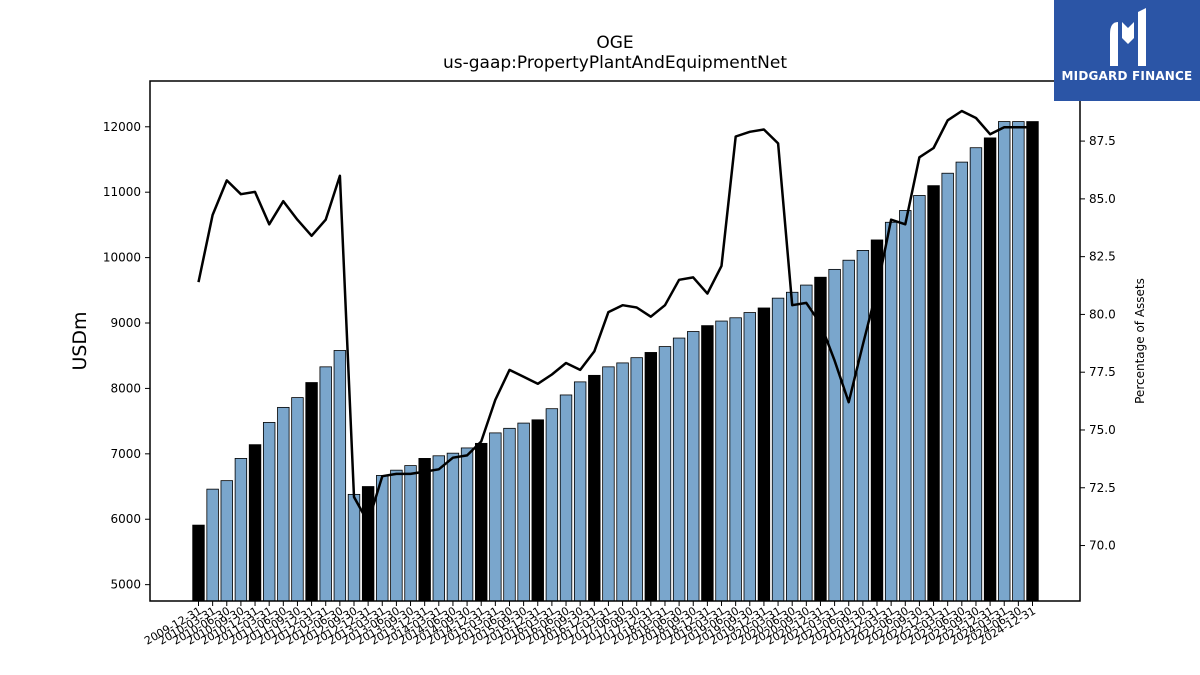  I want to click on chart-subtitle: us-gaap:PropertyPlantAndEquipmentNet, so click(615, 63).